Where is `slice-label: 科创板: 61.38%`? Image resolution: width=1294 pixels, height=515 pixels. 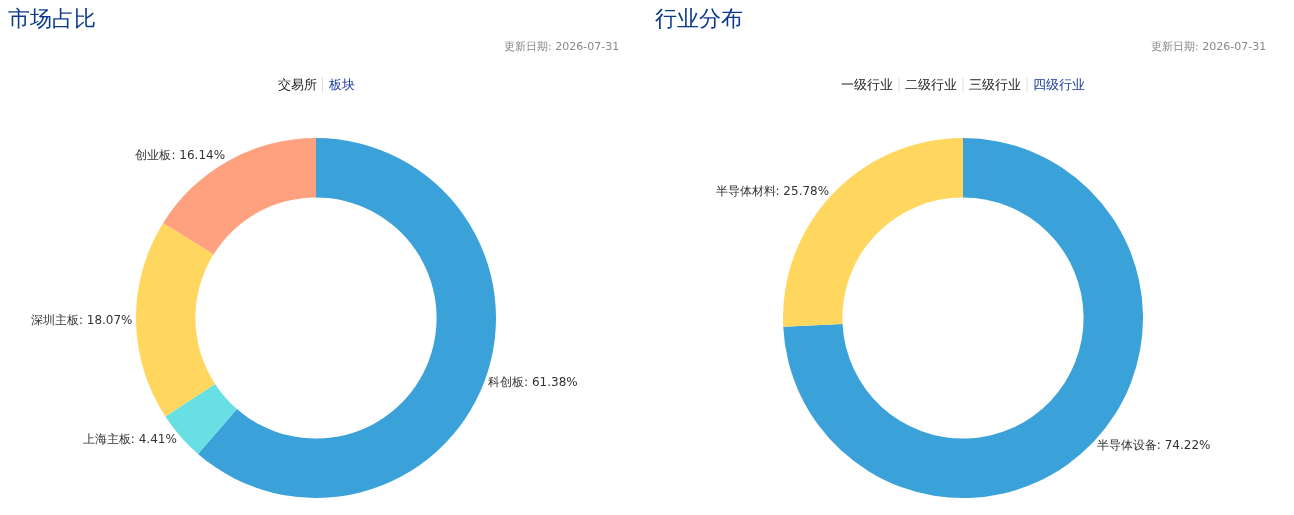 slice-label: 科创板: 61.38% is located at coordinates (533, 381).